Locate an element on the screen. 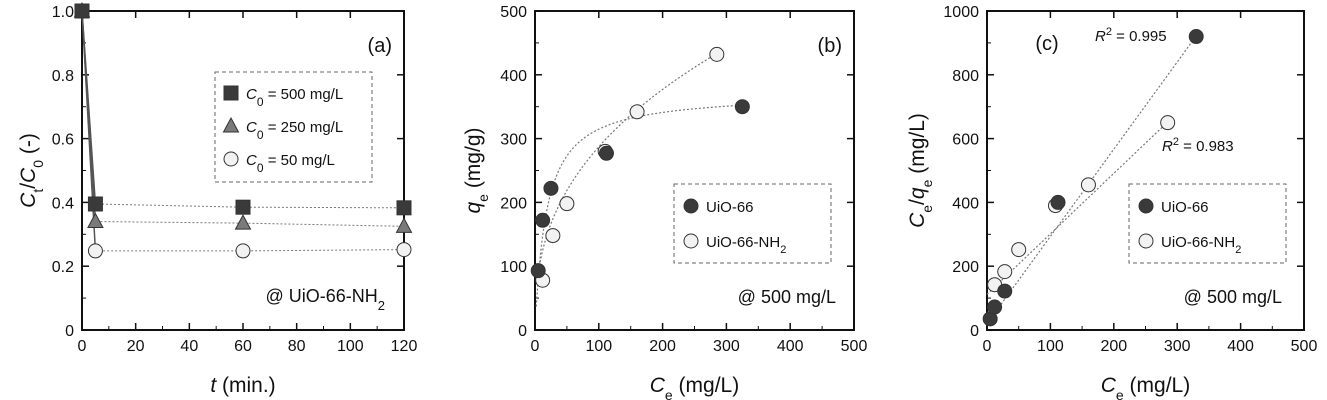 This screenshot has width=1327, height=400. y-axis-label: Ce/qe (mg/L) is located at coordinates (920, 170).